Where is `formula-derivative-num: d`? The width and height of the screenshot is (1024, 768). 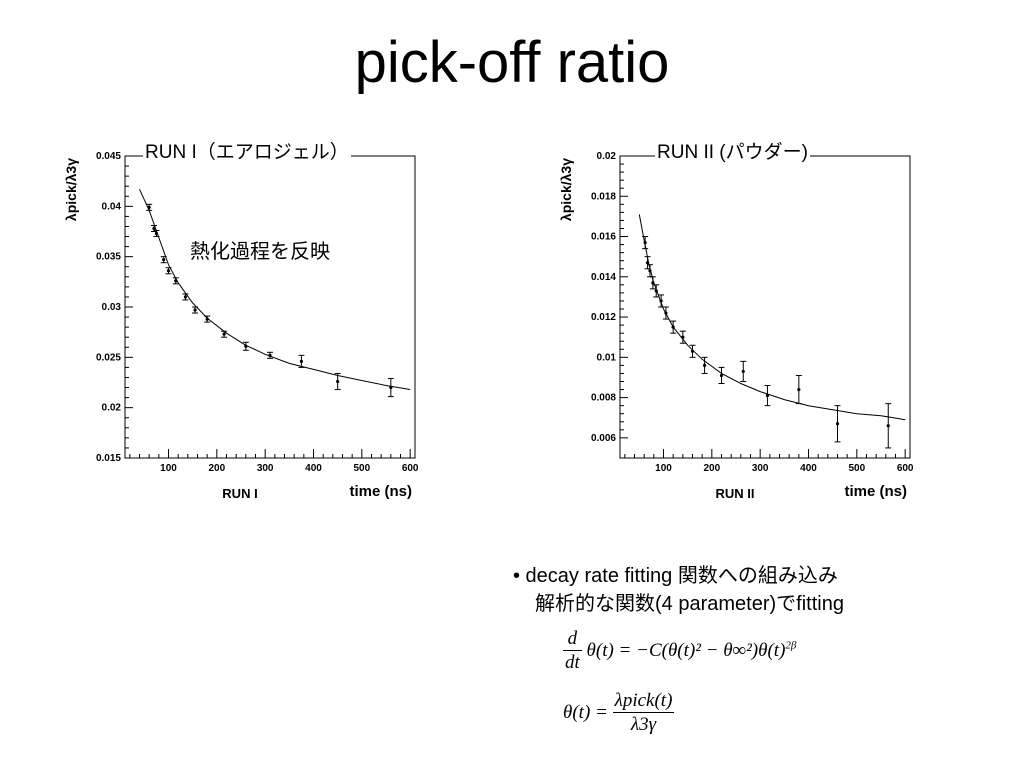 formula-derivative-num: d is located at coordinates (572, 639).